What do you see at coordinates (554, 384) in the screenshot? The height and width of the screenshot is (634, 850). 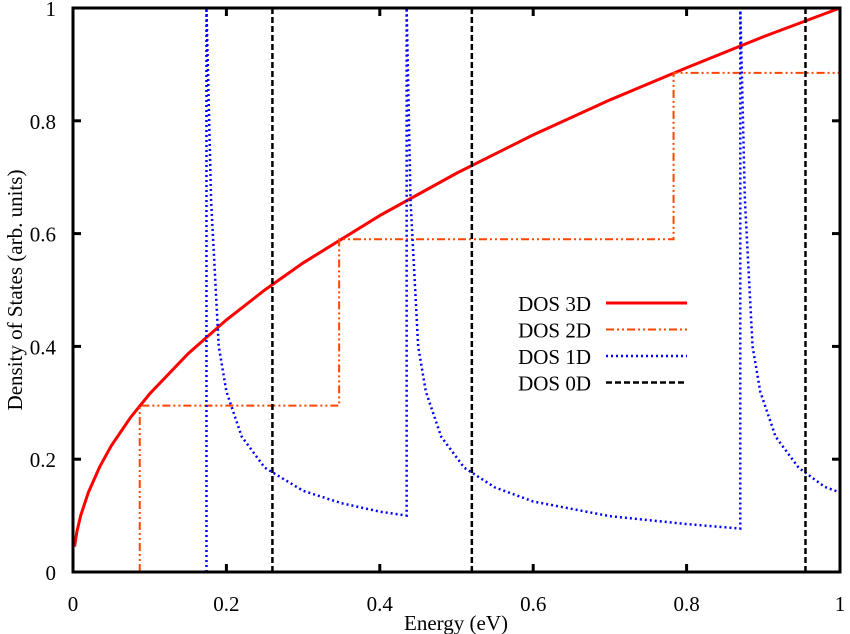 I see `legend-label: DOS 0D` at bounding box center [554, 384].